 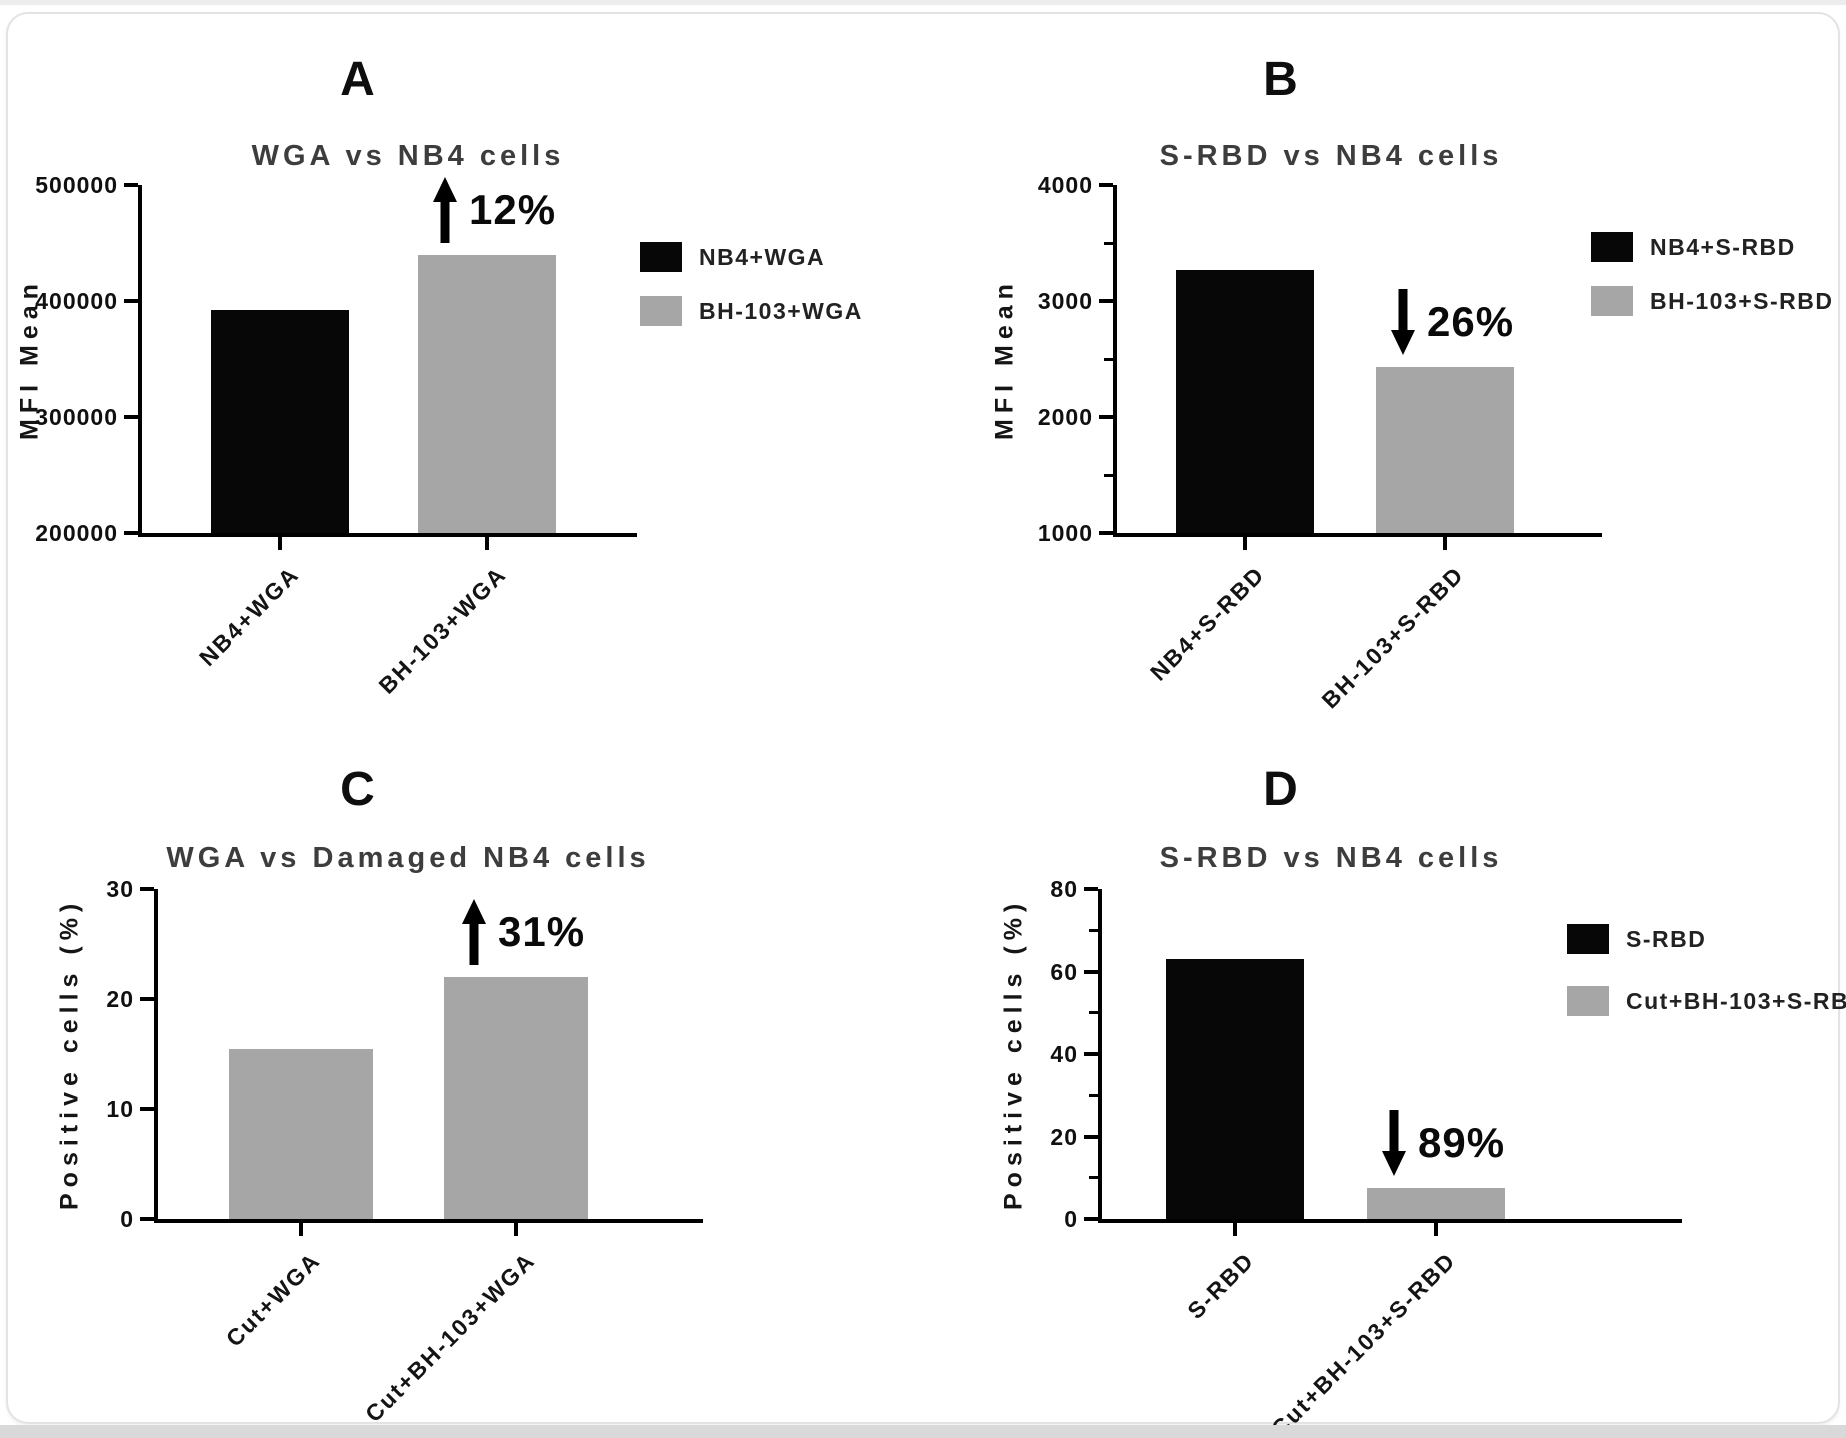 I want to click on plot-wrap: 89% S-RBD Cut+BH-103+S-RBD, so click(x=1390, y=1163).